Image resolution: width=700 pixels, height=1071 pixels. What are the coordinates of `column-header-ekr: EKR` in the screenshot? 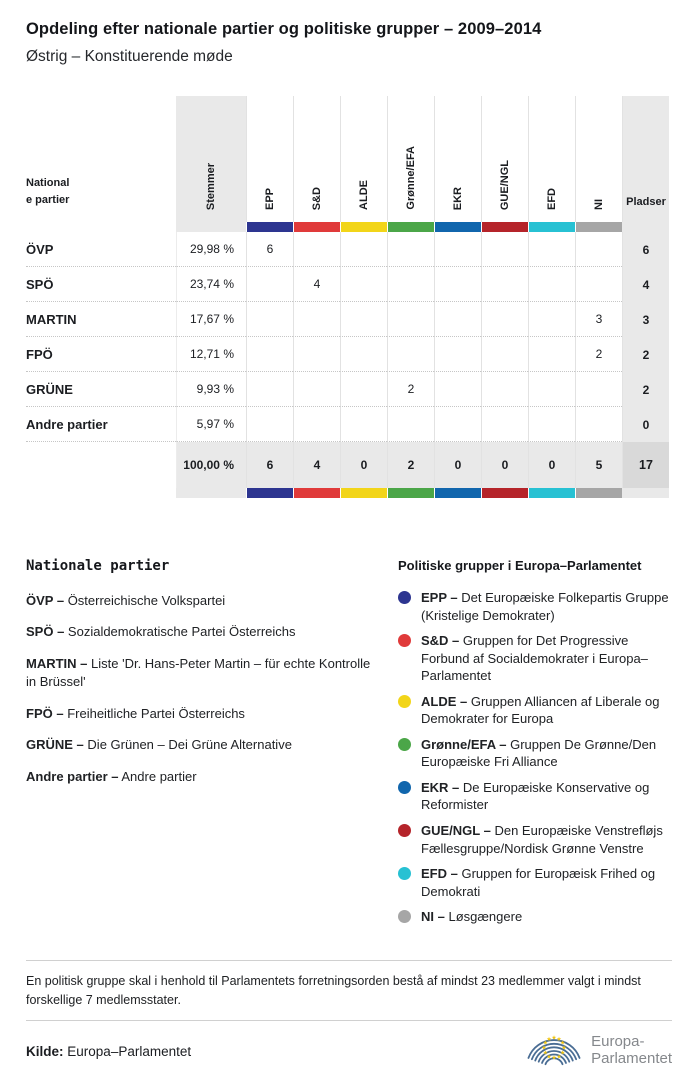 It's located at (457, 159).